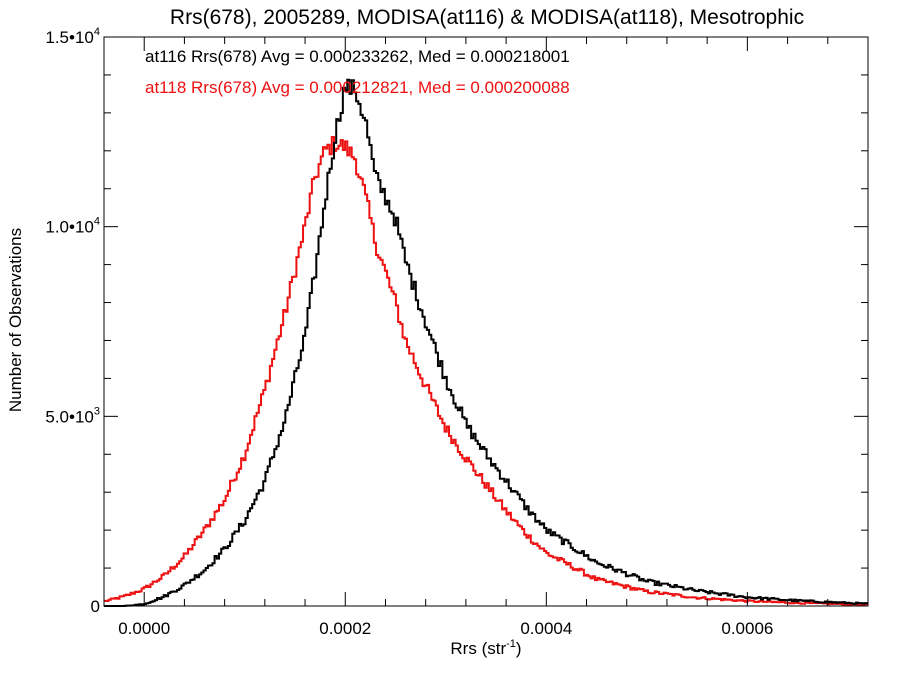 The height and width of the screenshot is (675, 900). Describe the element at coordinates (511, 644) in the screenshot. I see `x-axis-label-sup: -1` at that location.